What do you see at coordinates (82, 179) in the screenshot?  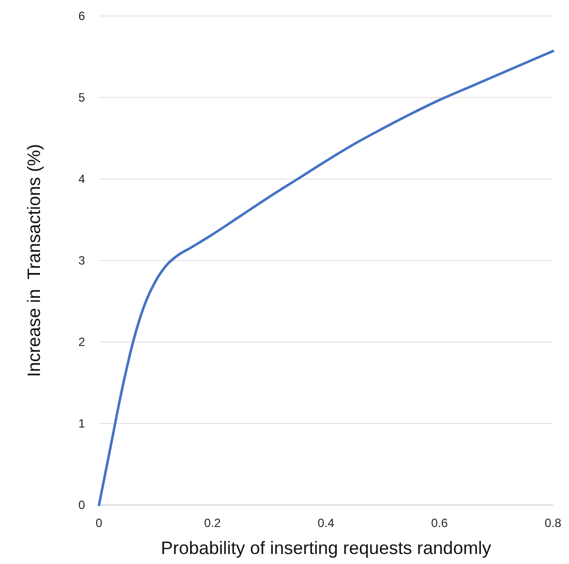 I see `y-tick-label: 4` at bounding box center [82, 179].